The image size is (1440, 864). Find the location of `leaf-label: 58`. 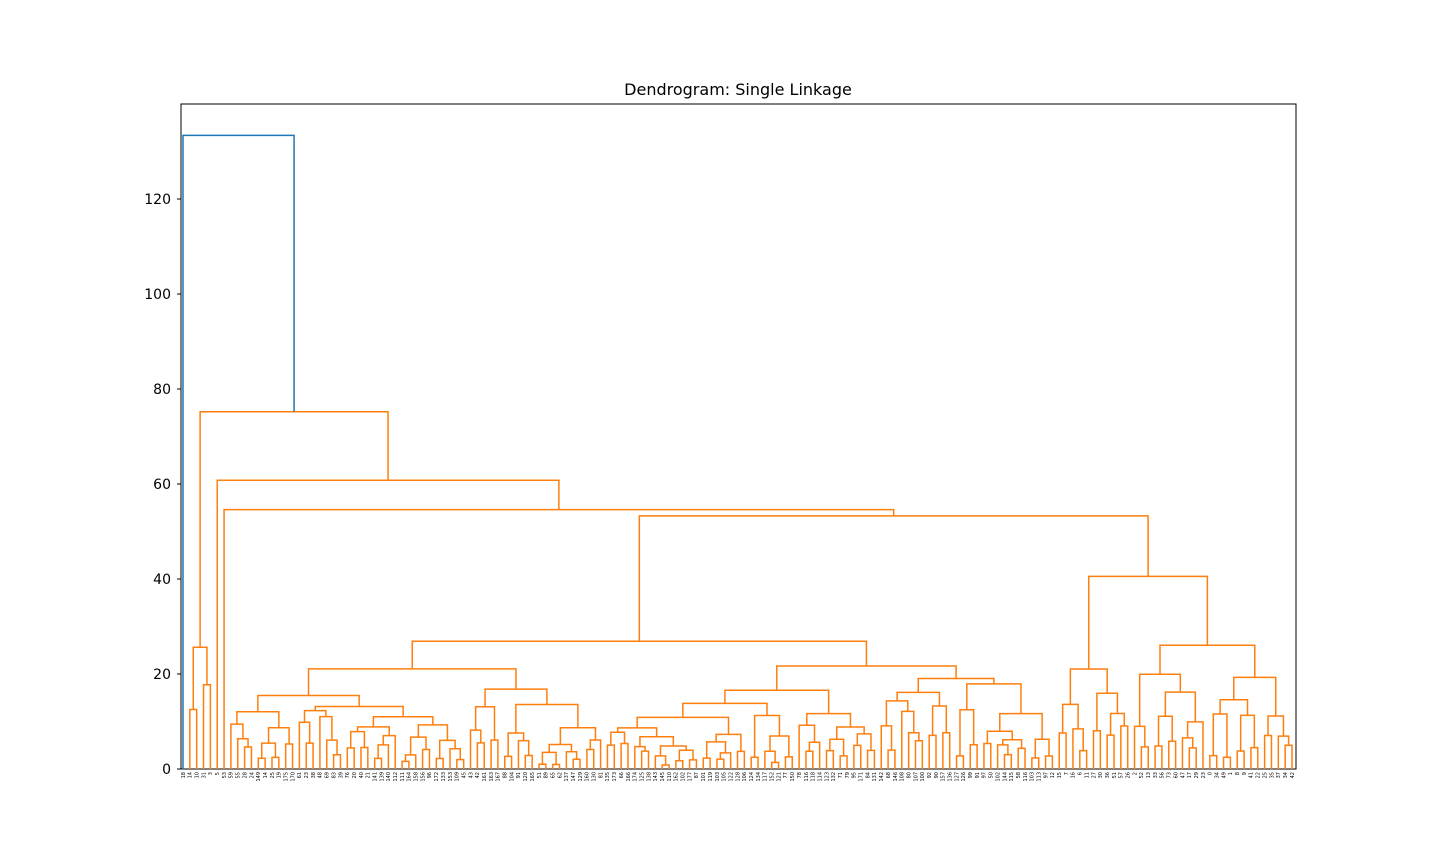

leaf-label: 58 is located at coordinates (1019, 775).